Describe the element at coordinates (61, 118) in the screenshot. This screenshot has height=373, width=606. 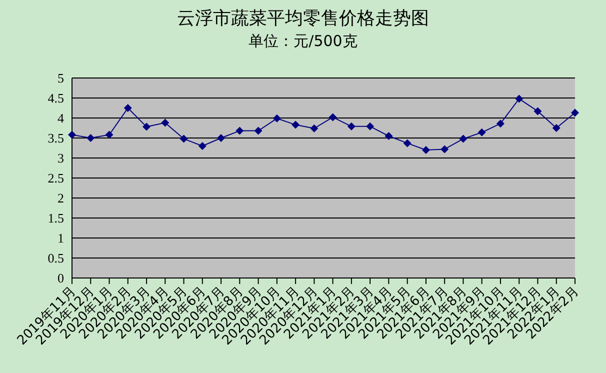
I see `y-tick-label: 4` at that location.